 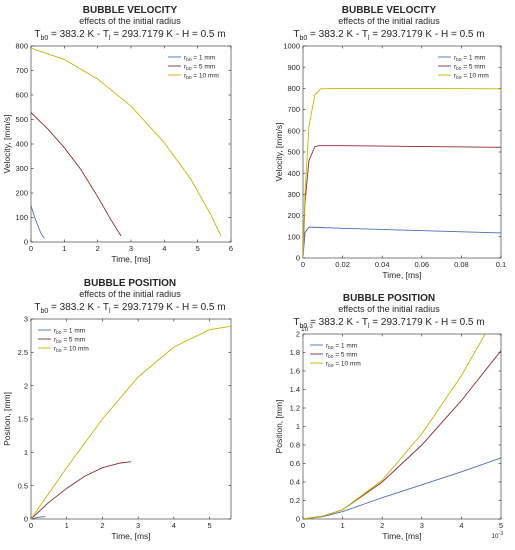 I want to click on y-axis-exponent: 10-3, so click(x=307, y=328).